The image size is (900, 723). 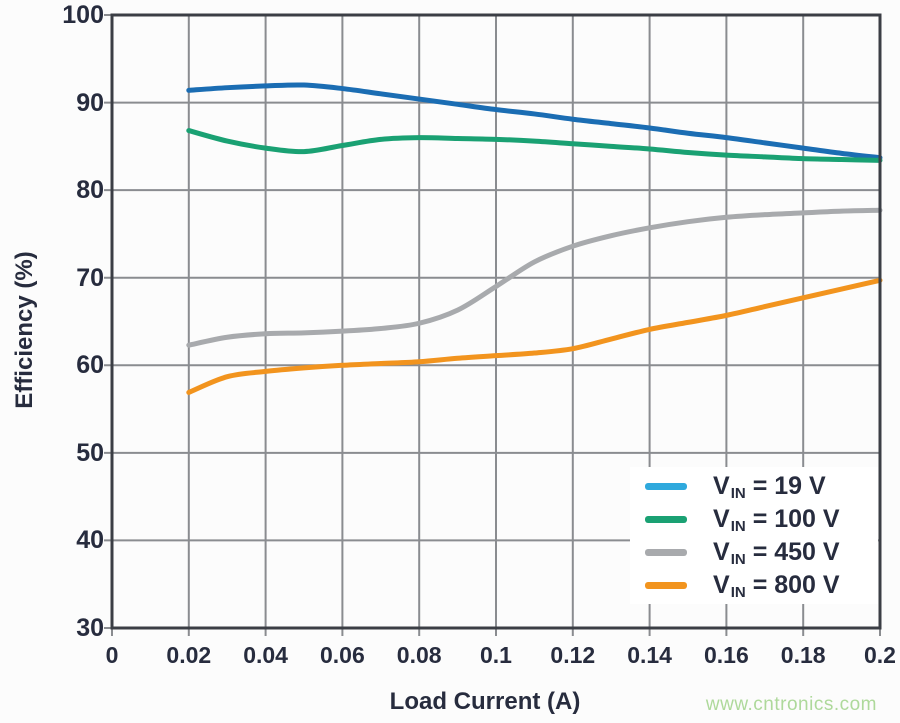 I want to click on y-axis-title: Efficiency (%), so click(x=24, y=330).